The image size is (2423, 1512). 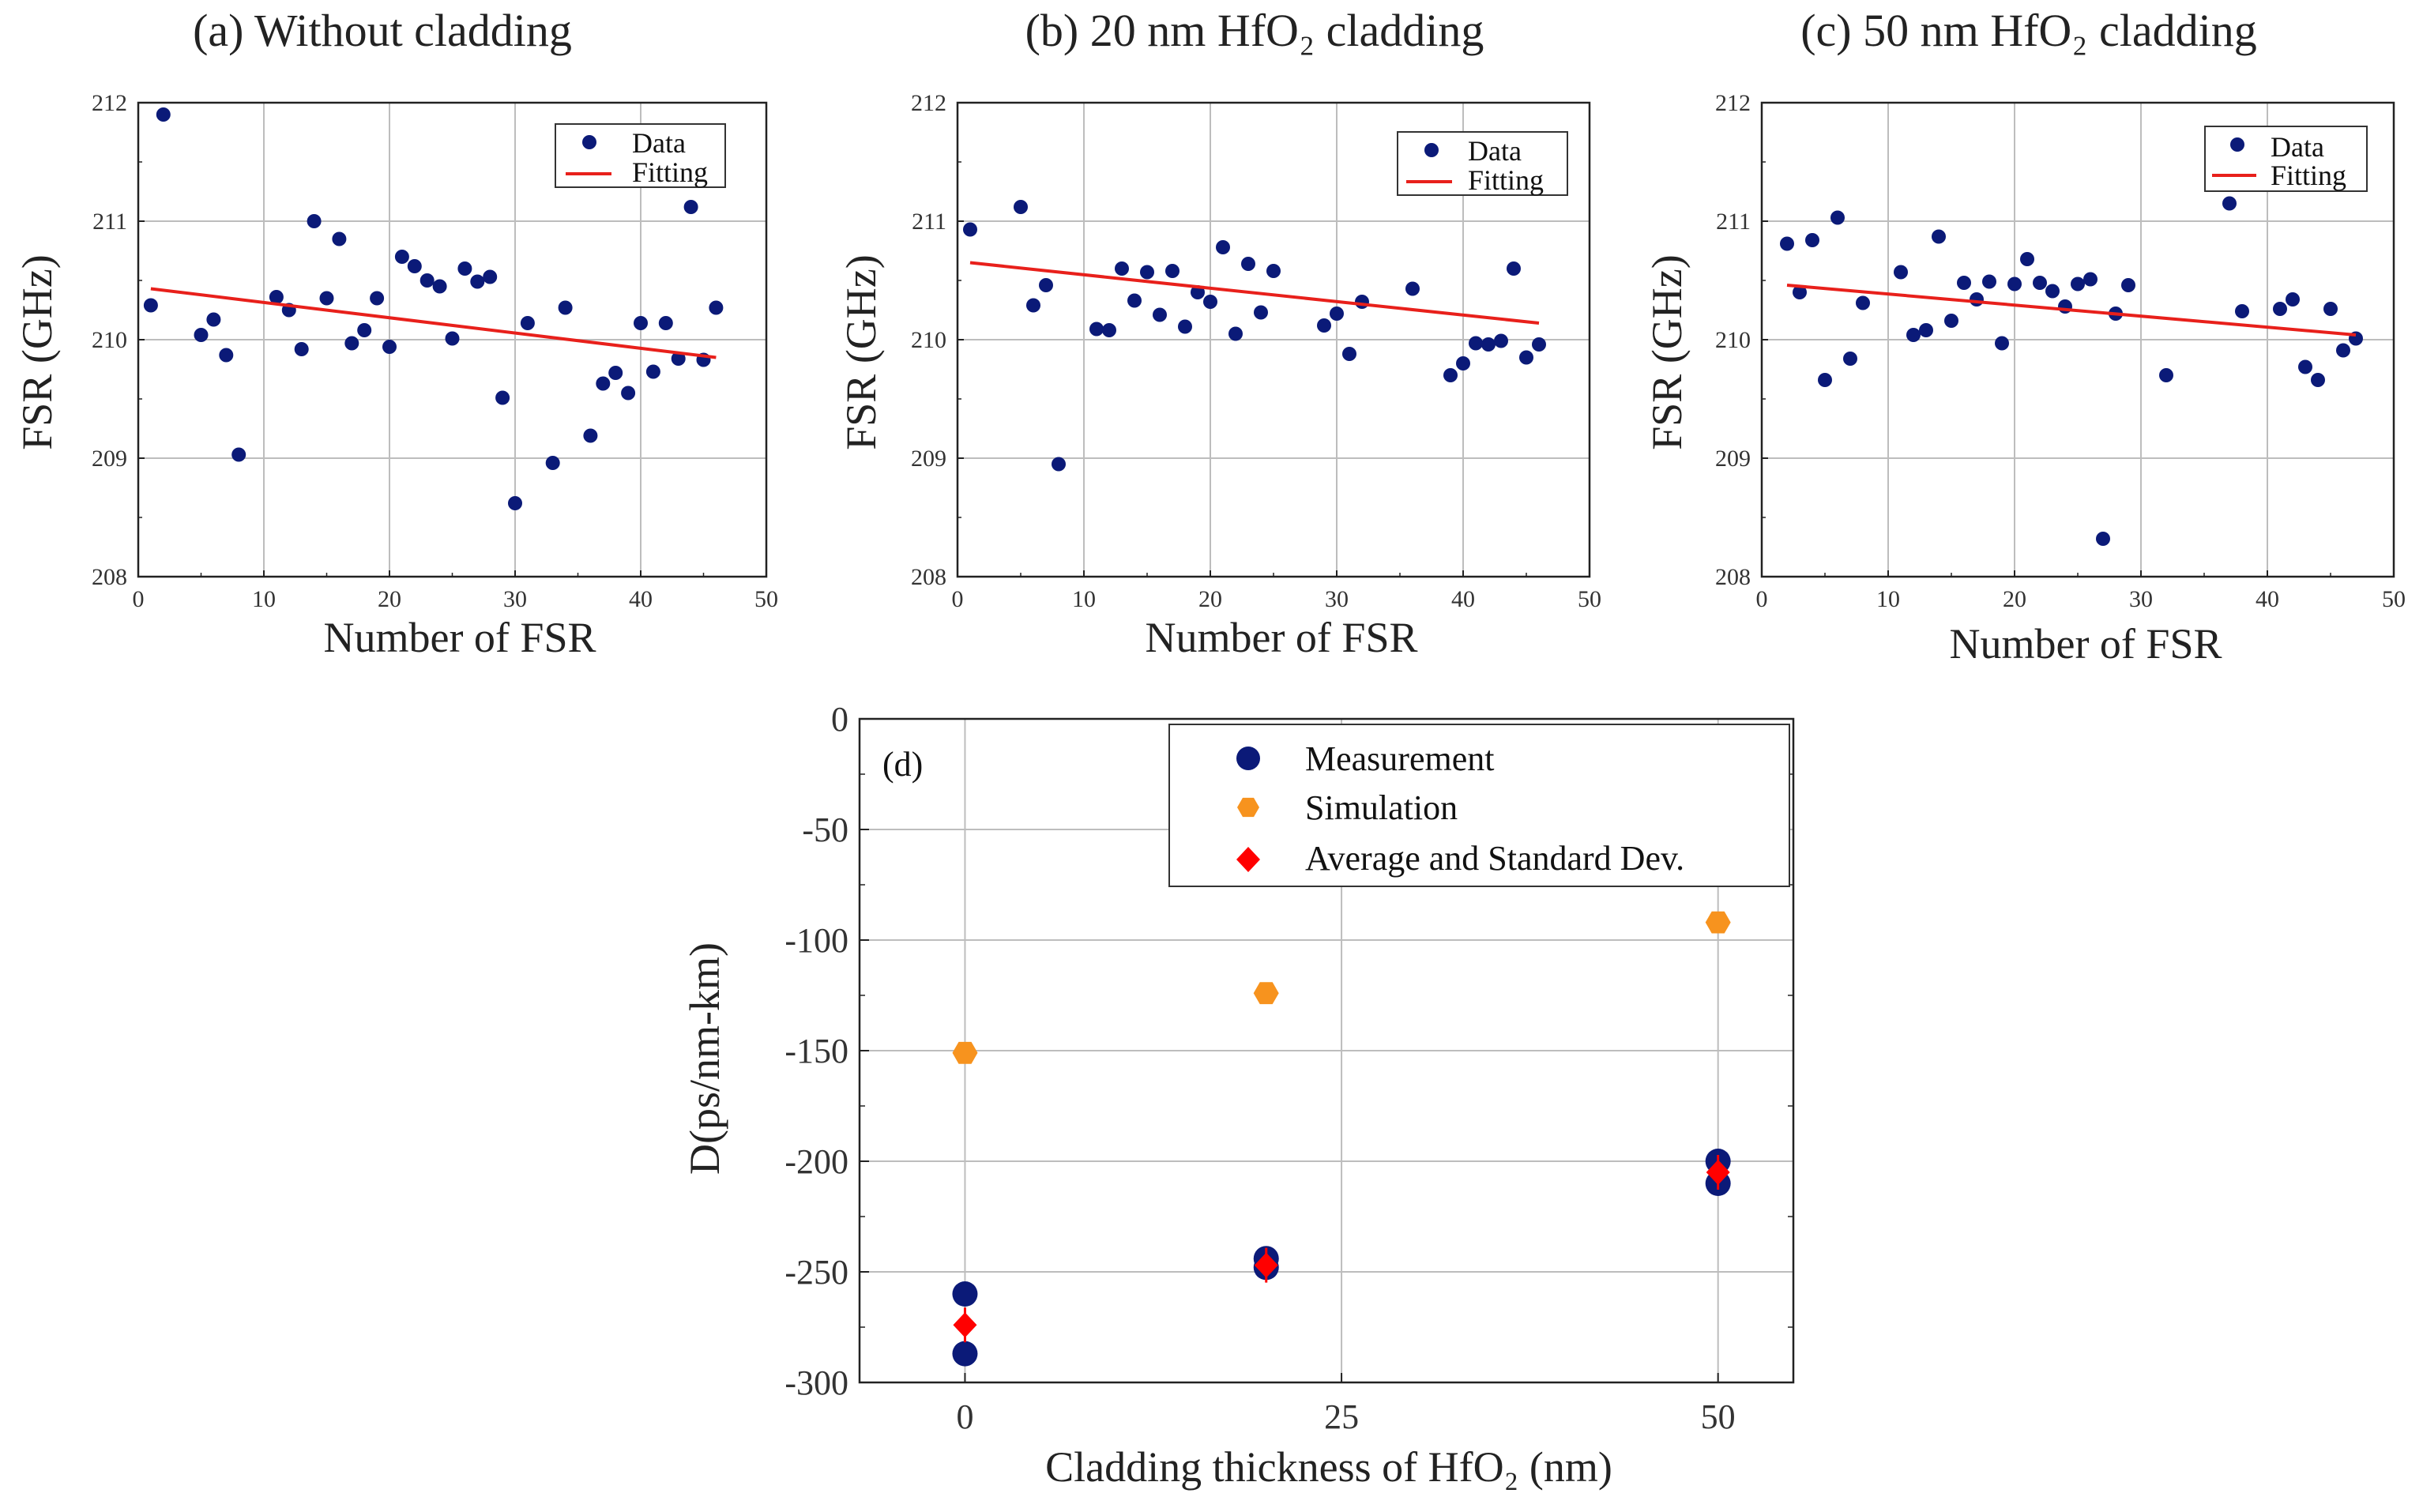 I want to click on panel-b-plot: 0 10 20 30 40 50 208 209 210 211 212, so click(x=1256, y=351).